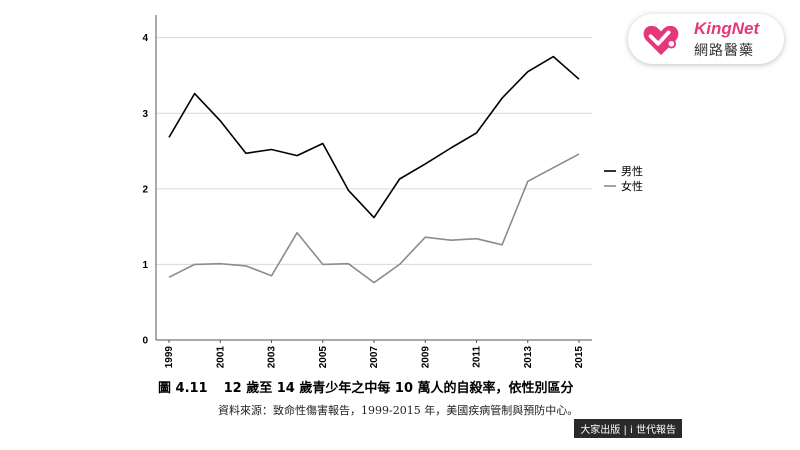  Describe the element at coordinates (145, 341) in the screenshot. I see `y-tick-label-0: 0` at that location.